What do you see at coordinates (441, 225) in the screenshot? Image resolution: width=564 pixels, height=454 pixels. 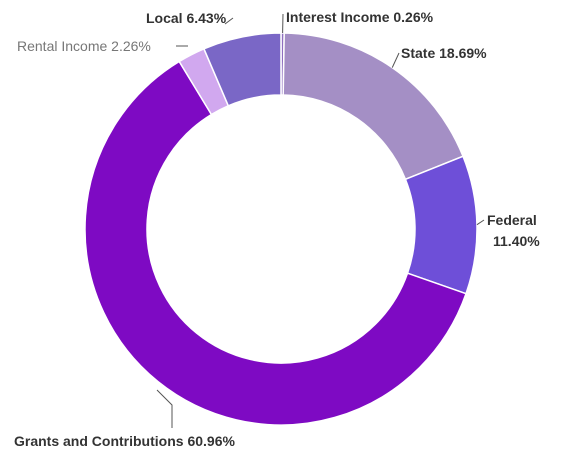 I see `slice-federal` at bounding box center [441, 225].